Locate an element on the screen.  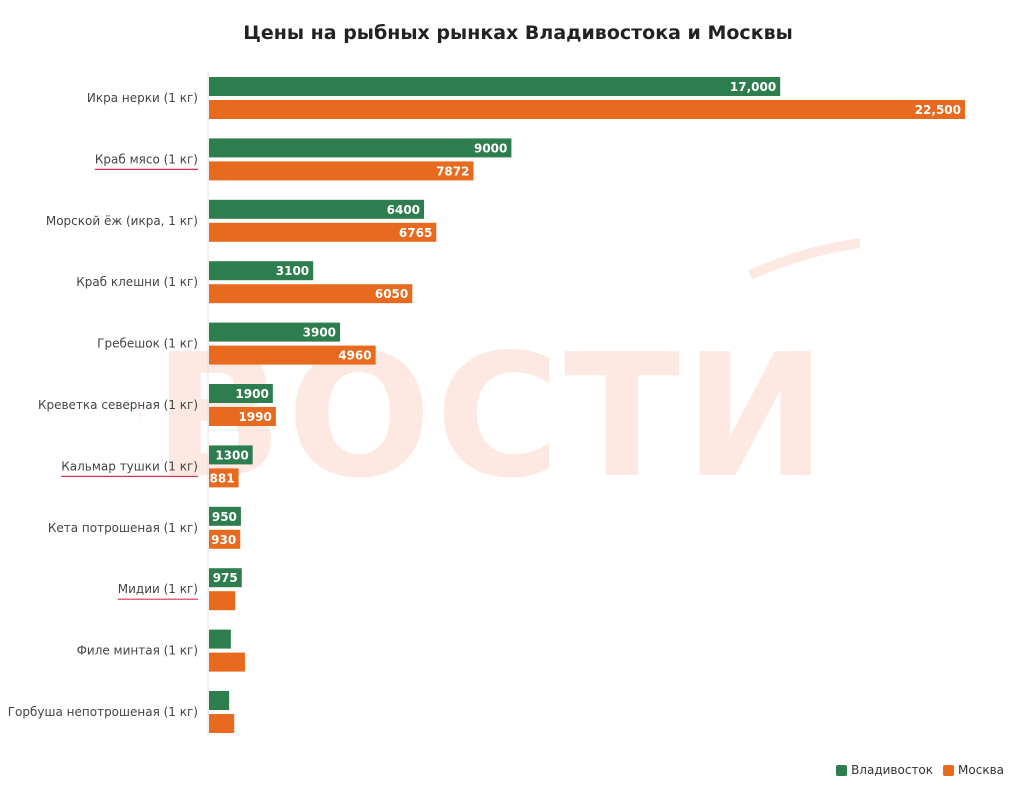
data-label: 950 is located at coordinates (224, 517).